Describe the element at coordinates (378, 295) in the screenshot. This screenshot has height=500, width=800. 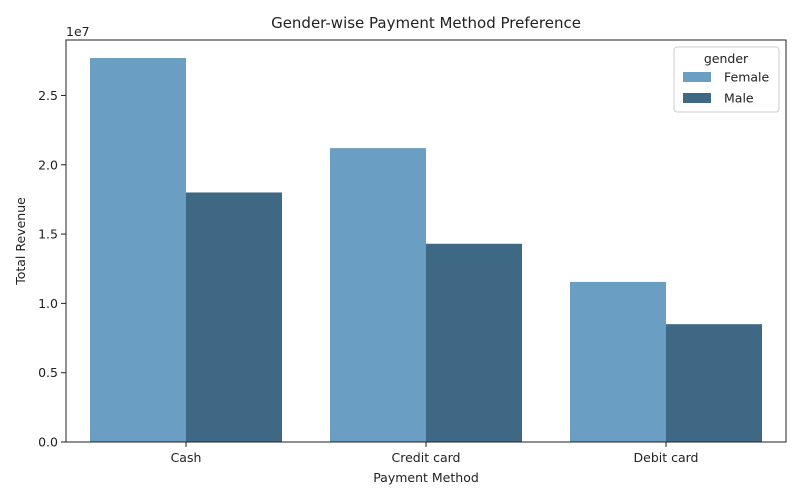
I see `bar-female-credit-card` at that location.